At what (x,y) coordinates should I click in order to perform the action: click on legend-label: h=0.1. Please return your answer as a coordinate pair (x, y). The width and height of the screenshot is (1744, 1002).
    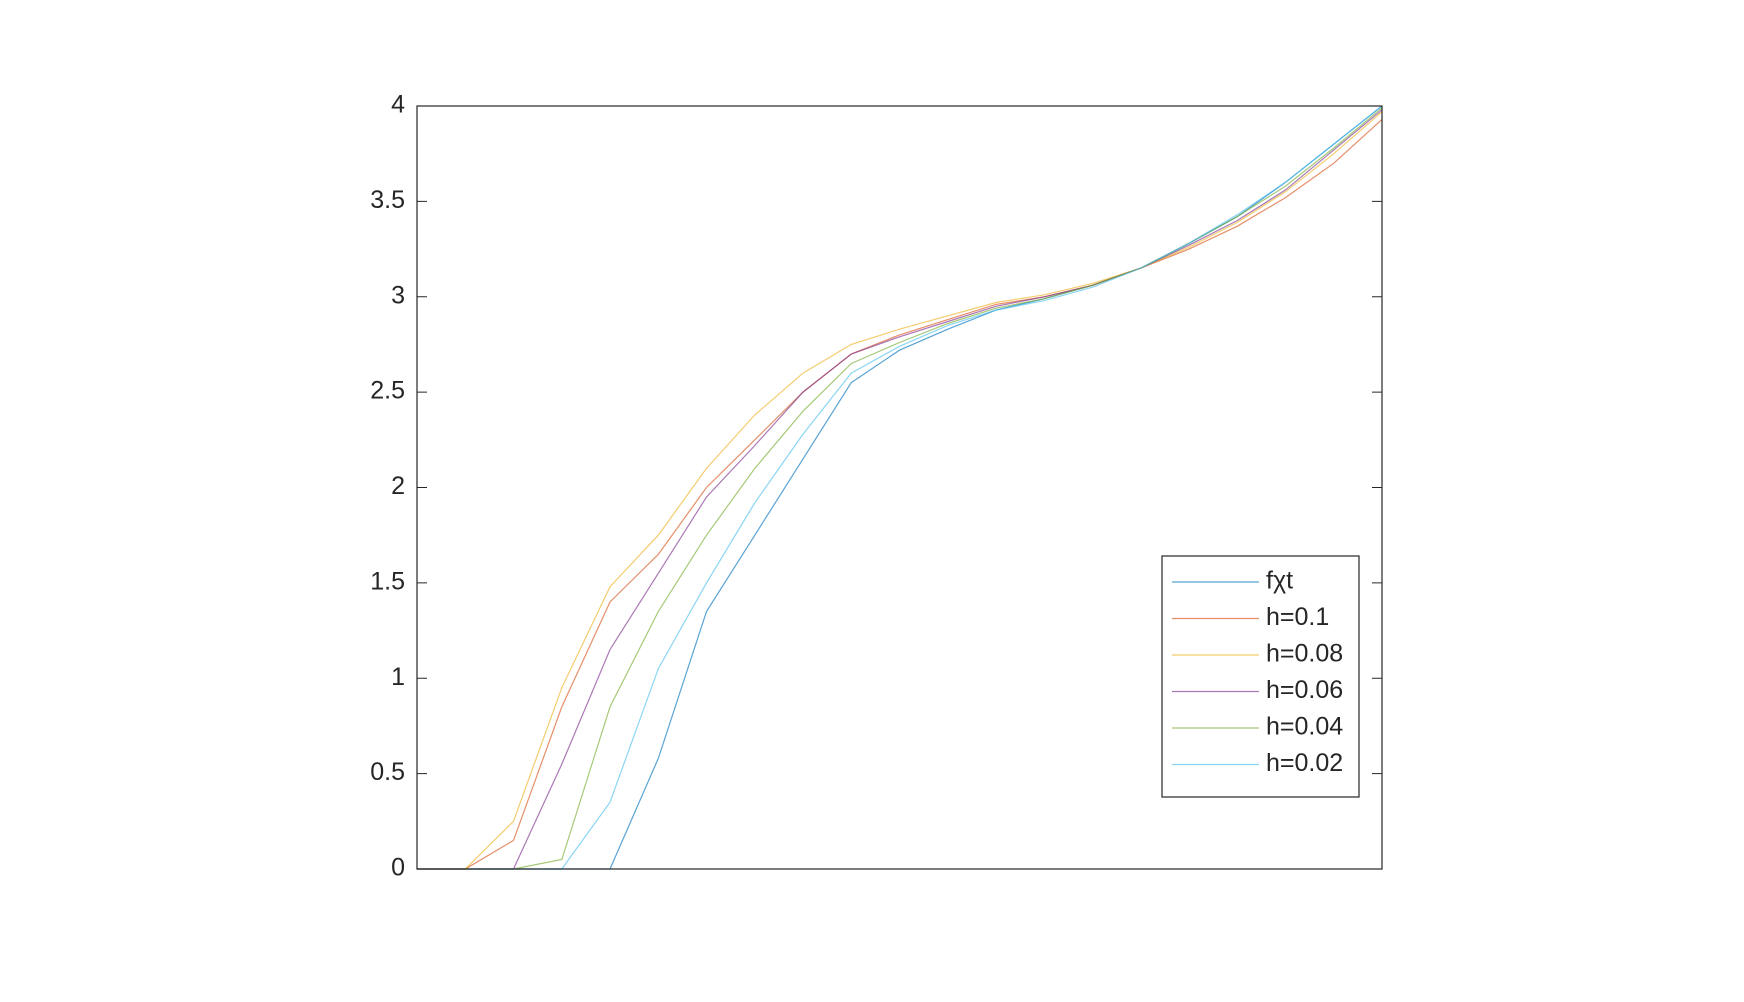
    Looking at the image, I should click on (1297, 617).